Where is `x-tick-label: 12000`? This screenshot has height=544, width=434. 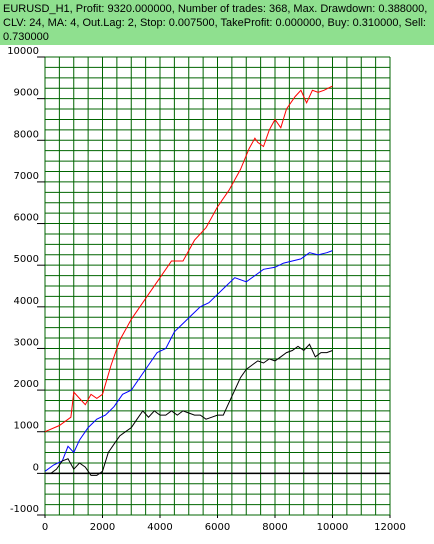 x-tick-label: 12000 is located at coordinates (390, 527).